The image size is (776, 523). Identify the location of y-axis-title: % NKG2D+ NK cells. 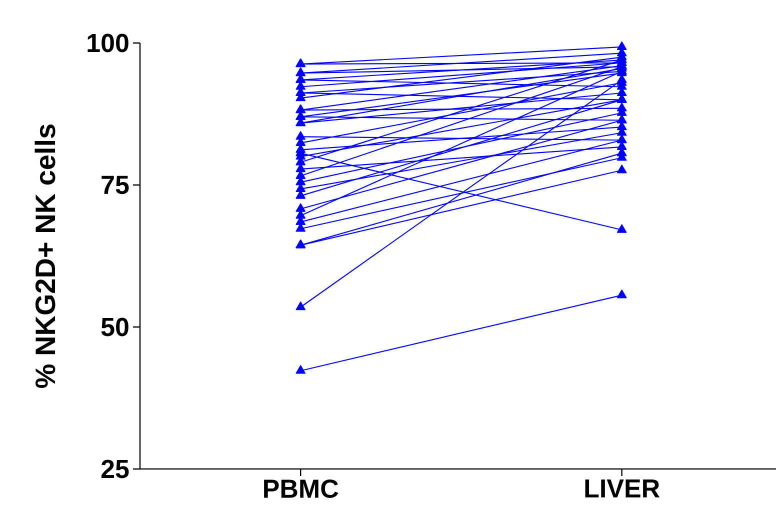
(45, 256).